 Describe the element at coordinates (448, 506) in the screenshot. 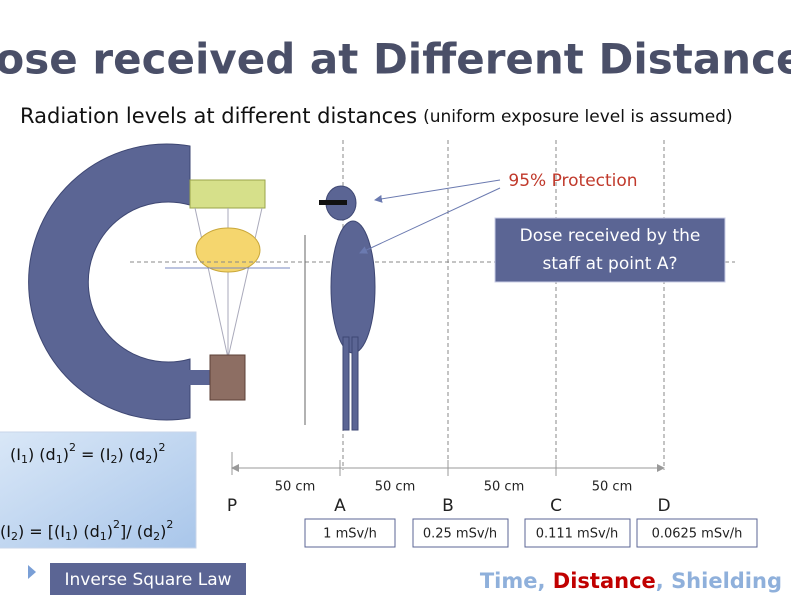

I see `point: B` at that location.